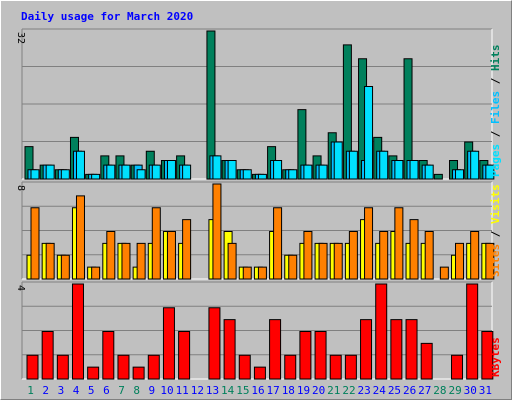 This screenshot has width=512, height=401. I want to click on x-tick-day-29: 29, so click(454, 390).